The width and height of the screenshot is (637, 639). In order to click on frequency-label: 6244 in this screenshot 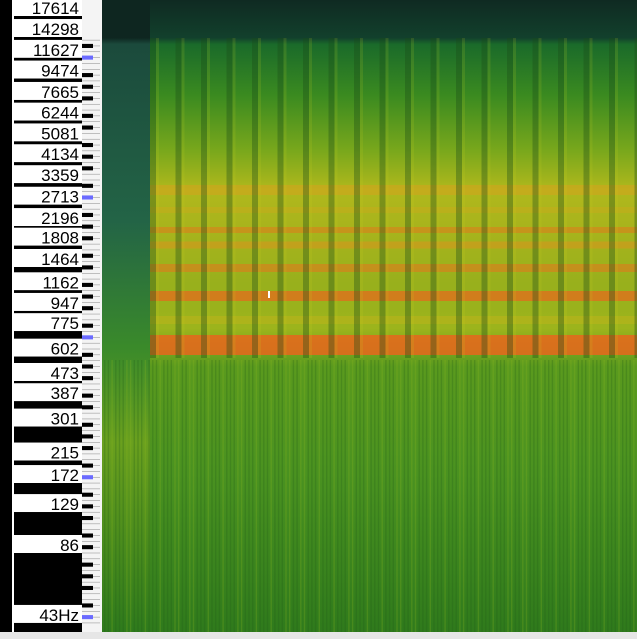, I will do `click(60, 113)`.